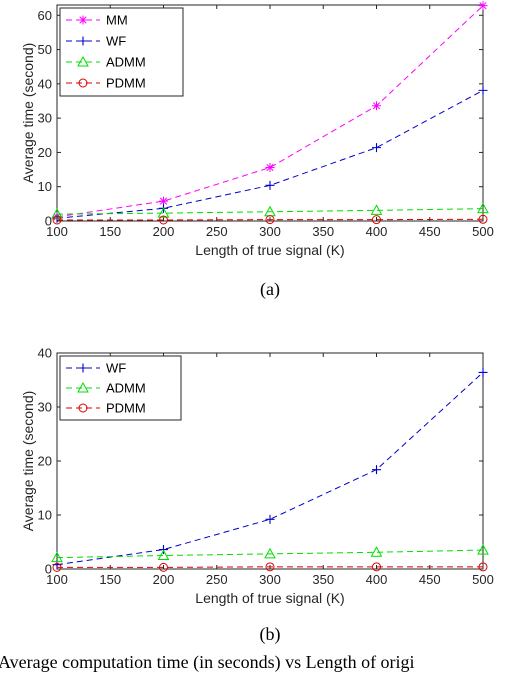 This screenshot has width=528, height=674. Describe the element at coordinates (117, 20) in the screenshot. I see `legend-label-mm: MM` at that location.